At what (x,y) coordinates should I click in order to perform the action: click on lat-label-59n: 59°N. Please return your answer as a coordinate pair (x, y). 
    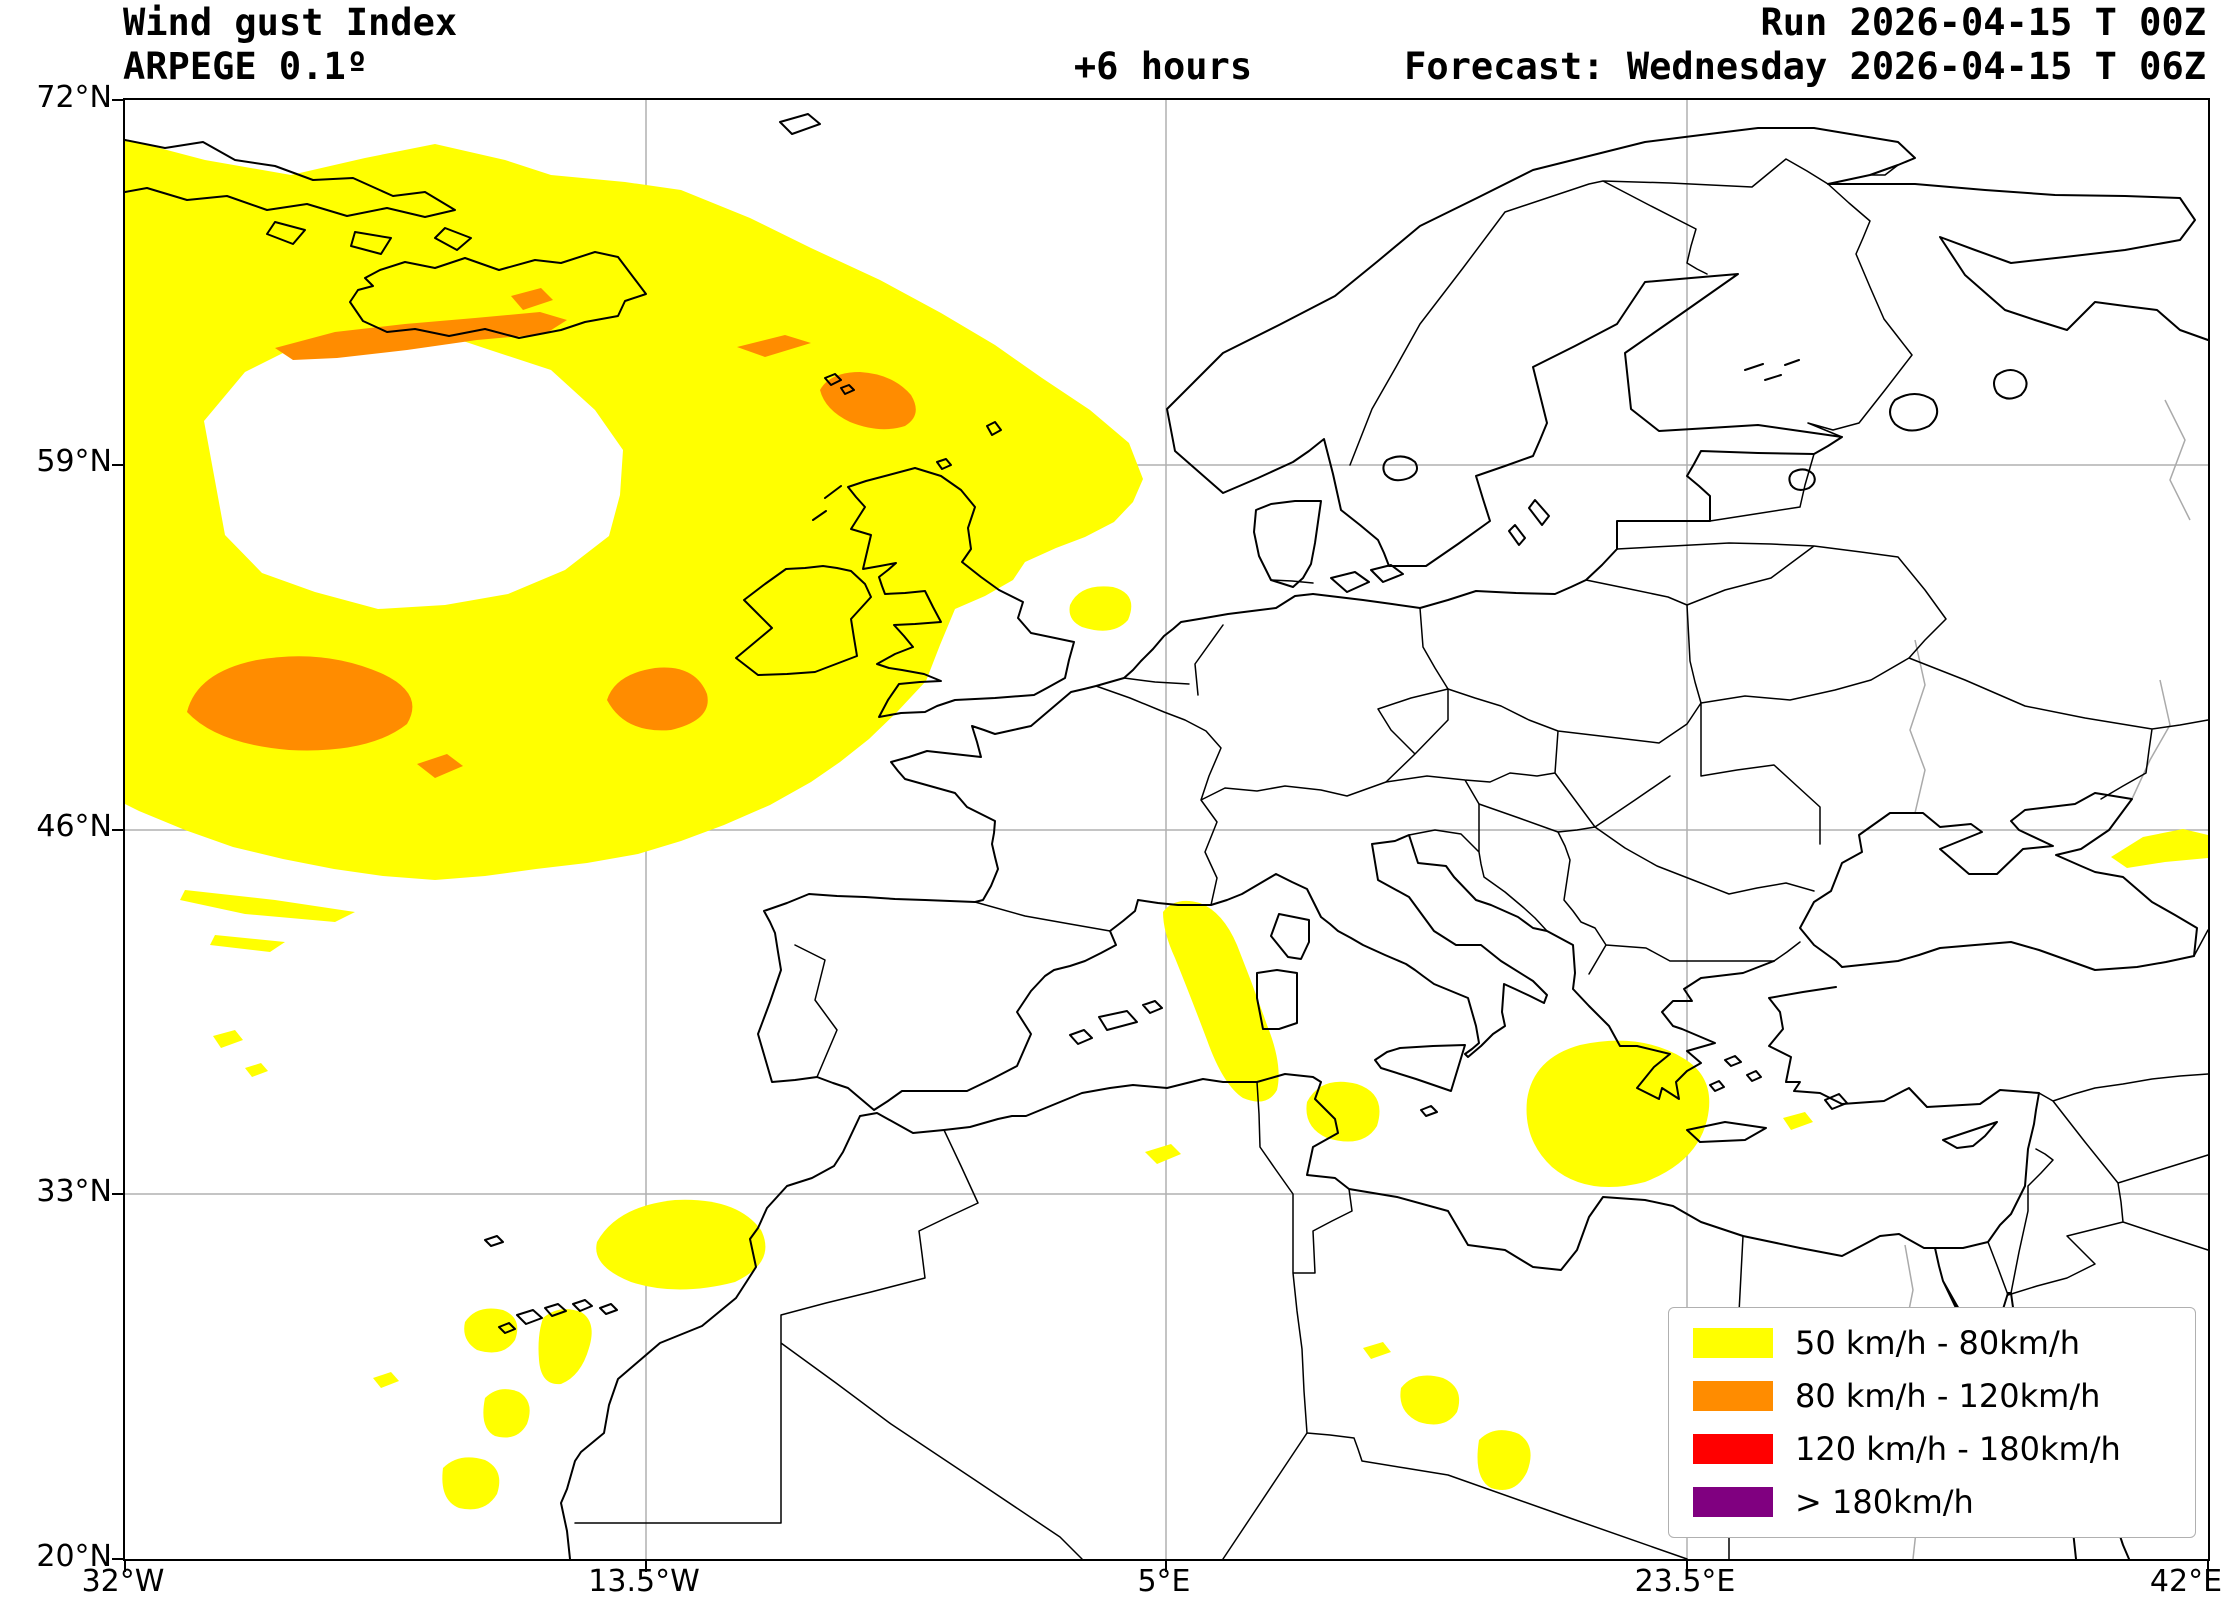
    Looking at the image, I should click on (74, 461).